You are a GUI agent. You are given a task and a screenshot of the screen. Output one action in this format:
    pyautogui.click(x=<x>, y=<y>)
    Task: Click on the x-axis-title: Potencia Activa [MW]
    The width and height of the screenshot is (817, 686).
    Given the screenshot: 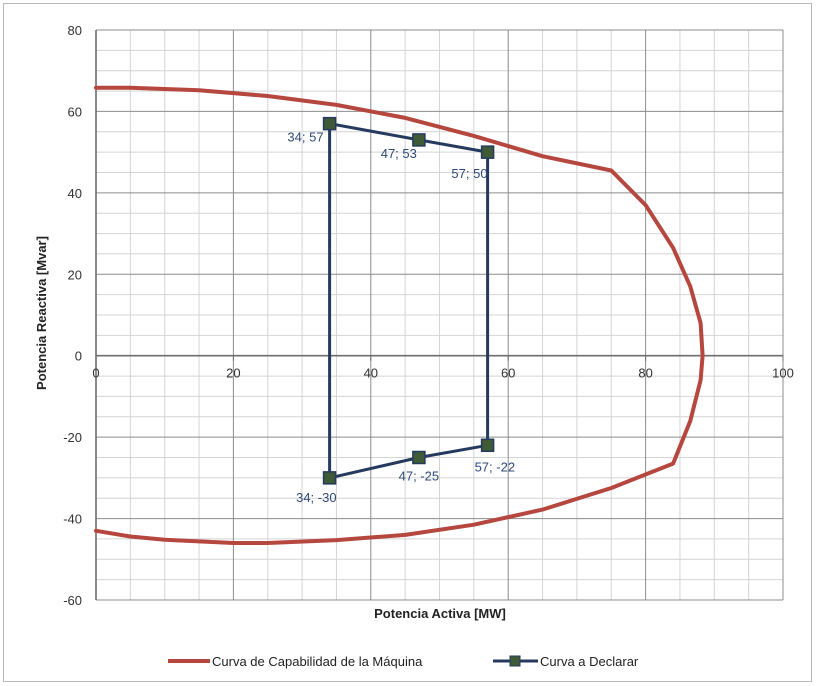 What is the action you would take?
    pyautogui.click(x=440, y=613)
    